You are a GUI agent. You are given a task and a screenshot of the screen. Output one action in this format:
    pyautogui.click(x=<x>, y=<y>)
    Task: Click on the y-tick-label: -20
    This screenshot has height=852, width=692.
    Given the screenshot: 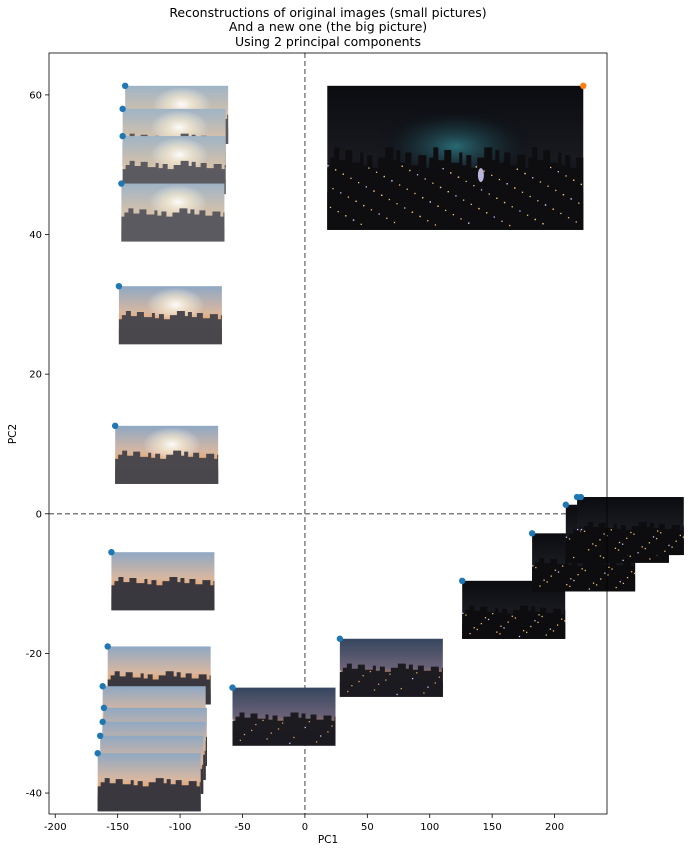 What is the action you would take?
    pyautogui.click(x=34, y=654)
    